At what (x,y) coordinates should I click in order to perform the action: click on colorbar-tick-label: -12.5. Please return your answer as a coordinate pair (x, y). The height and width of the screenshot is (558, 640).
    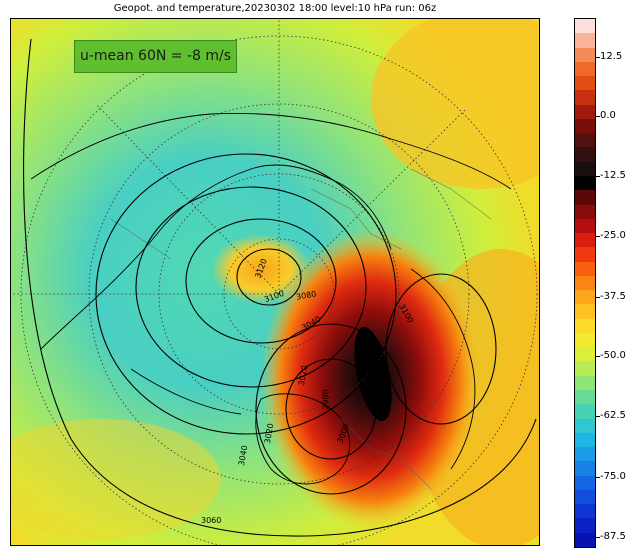
    Looking at the image, I should click on (613, 175).